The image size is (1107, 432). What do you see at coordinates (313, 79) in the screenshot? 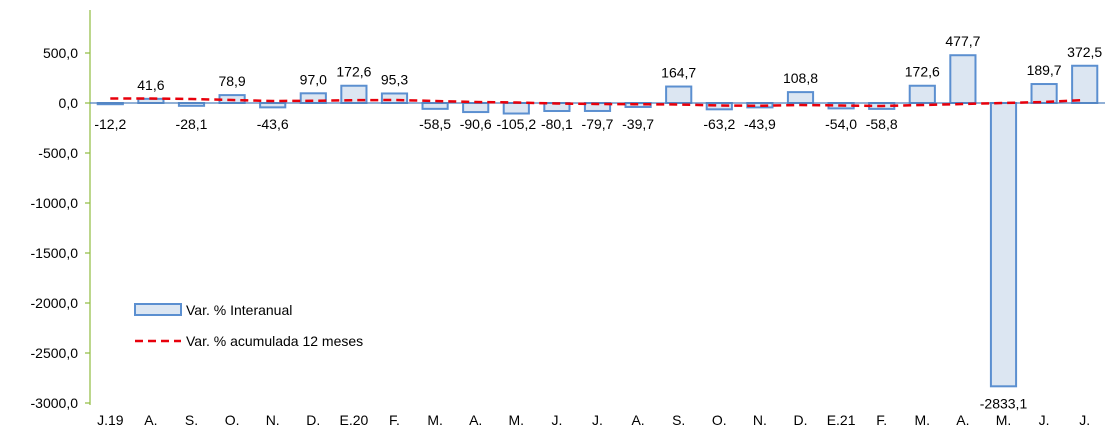
I see `data-label: 97,0` at bounding box center [313, 79].